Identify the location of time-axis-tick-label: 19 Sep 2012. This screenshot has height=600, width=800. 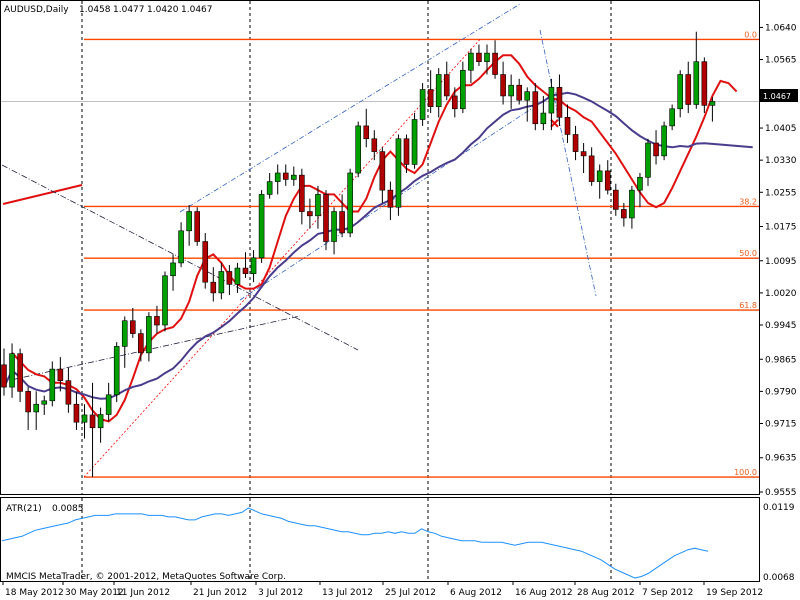
(734, 593).